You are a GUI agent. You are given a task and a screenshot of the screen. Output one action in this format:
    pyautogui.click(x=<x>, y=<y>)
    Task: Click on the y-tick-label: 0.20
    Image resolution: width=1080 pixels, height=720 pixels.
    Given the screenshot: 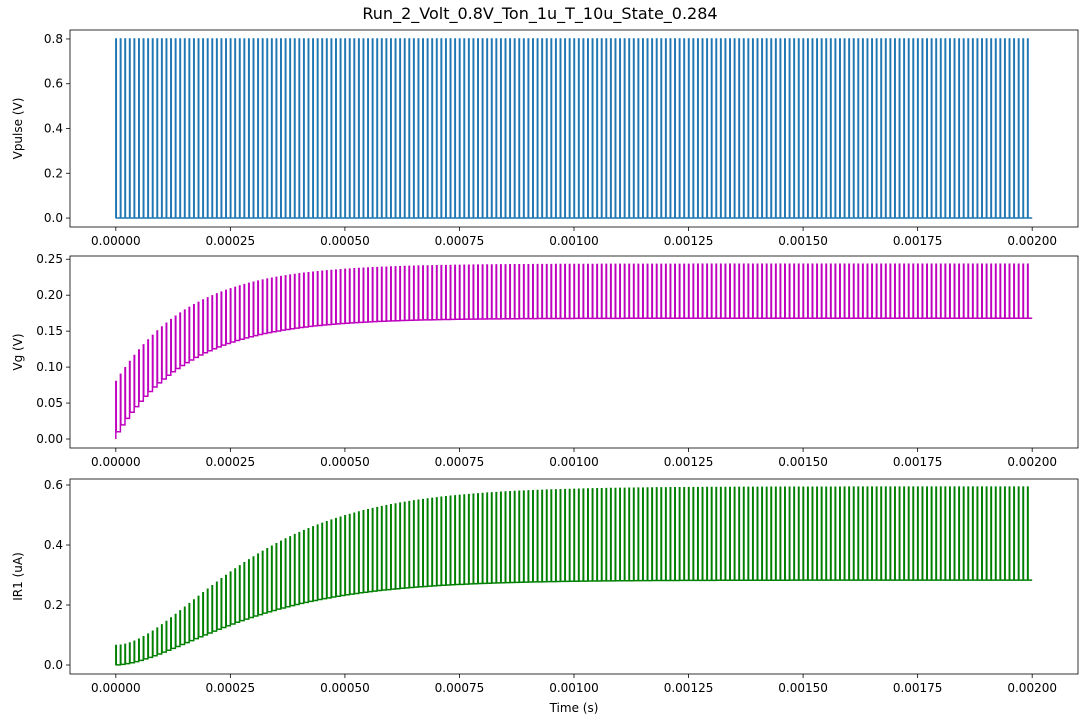 What is the action you would take?
    pyautogui.click(x=49, y=295)
    